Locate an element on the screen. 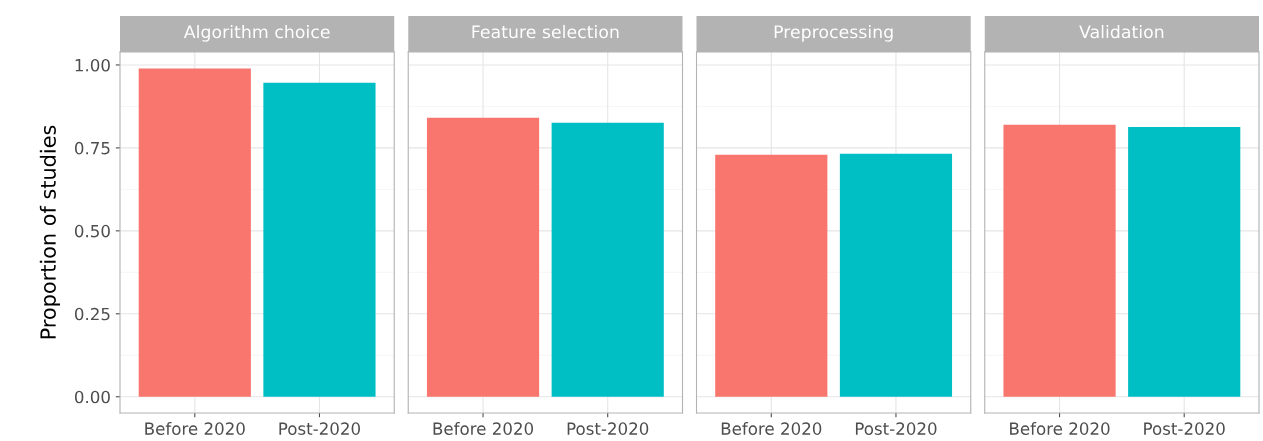 The width and height of the screenshot is (1263, 441). y-tick-label: 0.25 is located at coordinates (92, 314).